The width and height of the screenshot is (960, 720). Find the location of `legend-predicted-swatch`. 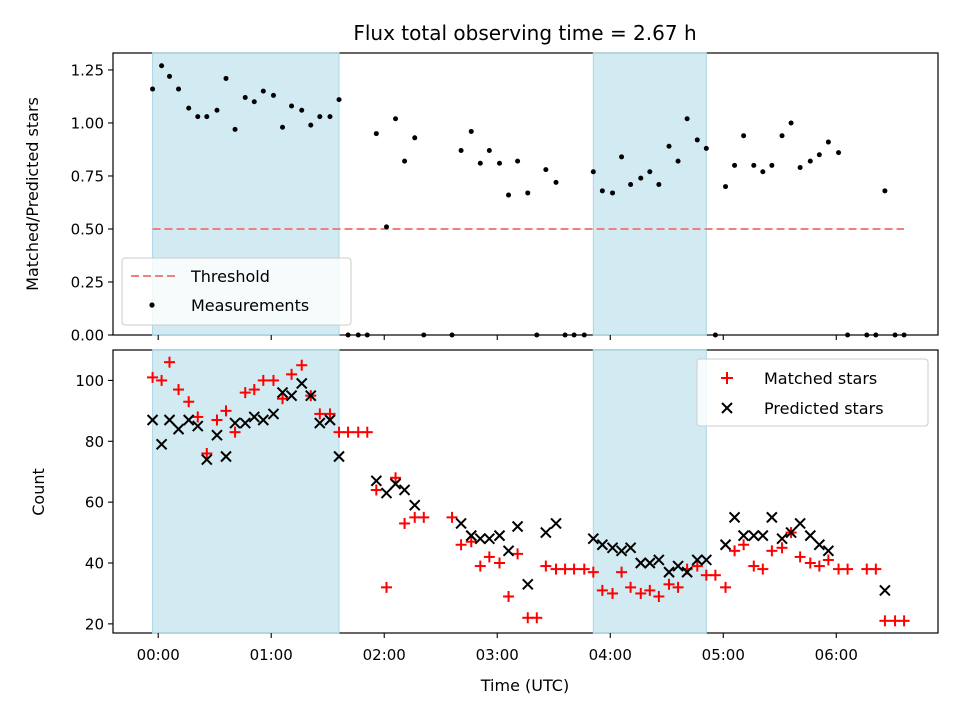

legend-predicted-swatch is located at coordinates (727, 408).